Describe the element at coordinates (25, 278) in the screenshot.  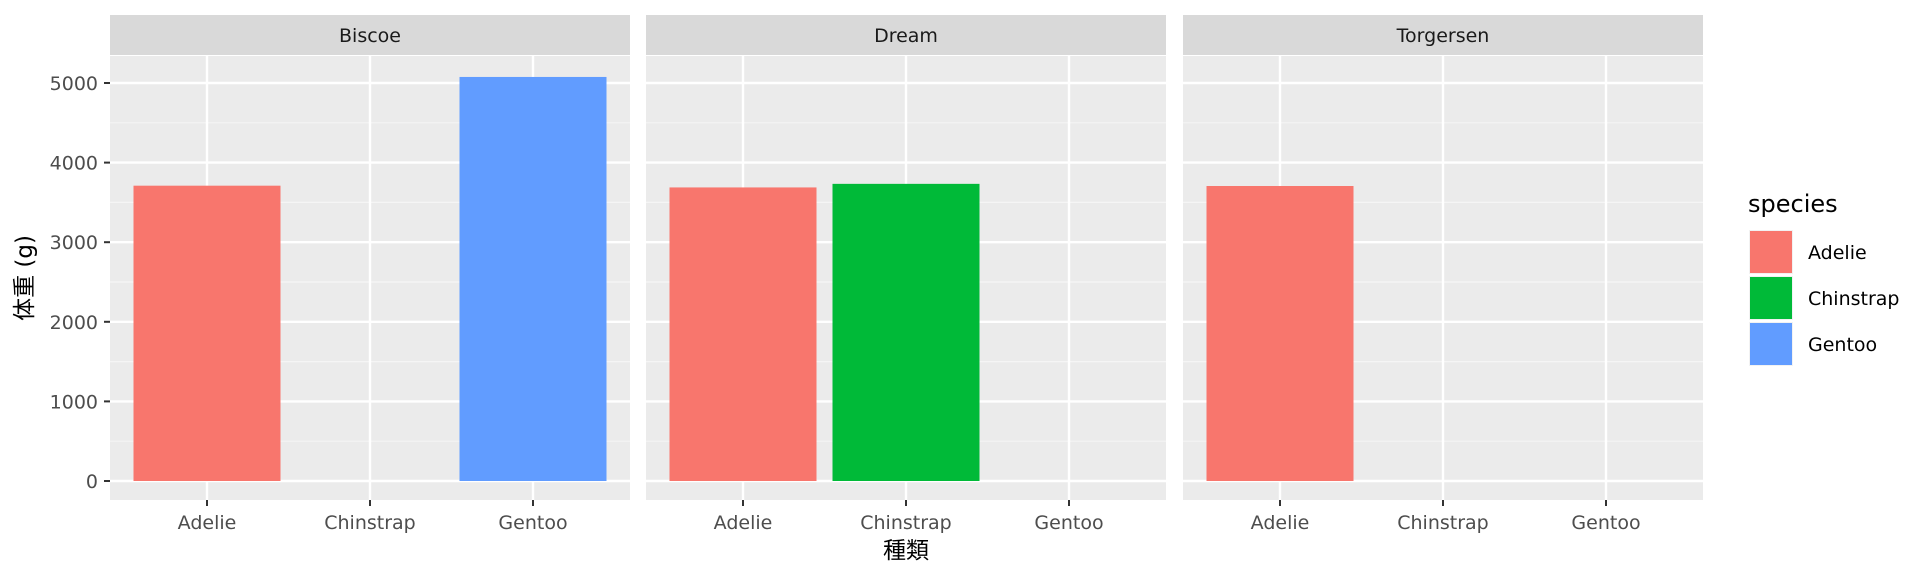
I see `y-axis-title: 体重 (g)` at that location.